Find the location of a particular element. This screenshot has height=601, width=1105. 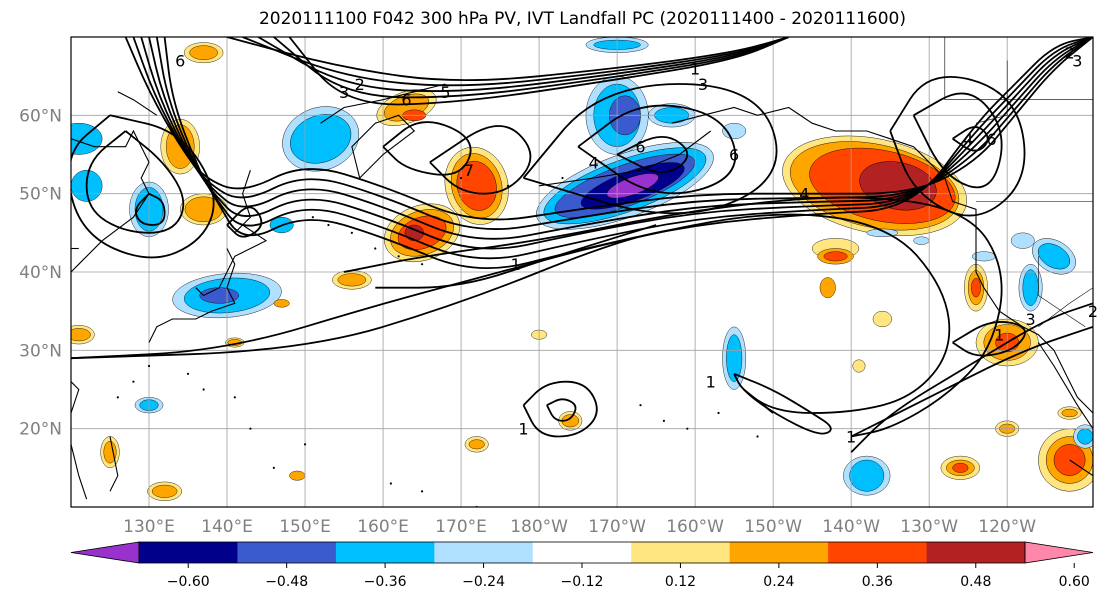

x-tick-label: 160°W is located at coordinates (695, 527).